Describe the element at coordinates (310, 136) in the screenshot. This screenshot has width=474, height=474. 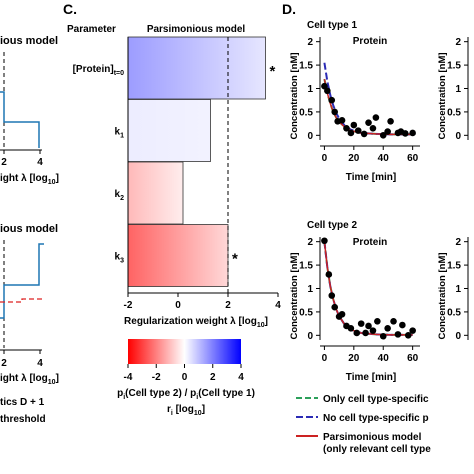
I see `panel-d1-y-tick-label-0: 0` at that location.